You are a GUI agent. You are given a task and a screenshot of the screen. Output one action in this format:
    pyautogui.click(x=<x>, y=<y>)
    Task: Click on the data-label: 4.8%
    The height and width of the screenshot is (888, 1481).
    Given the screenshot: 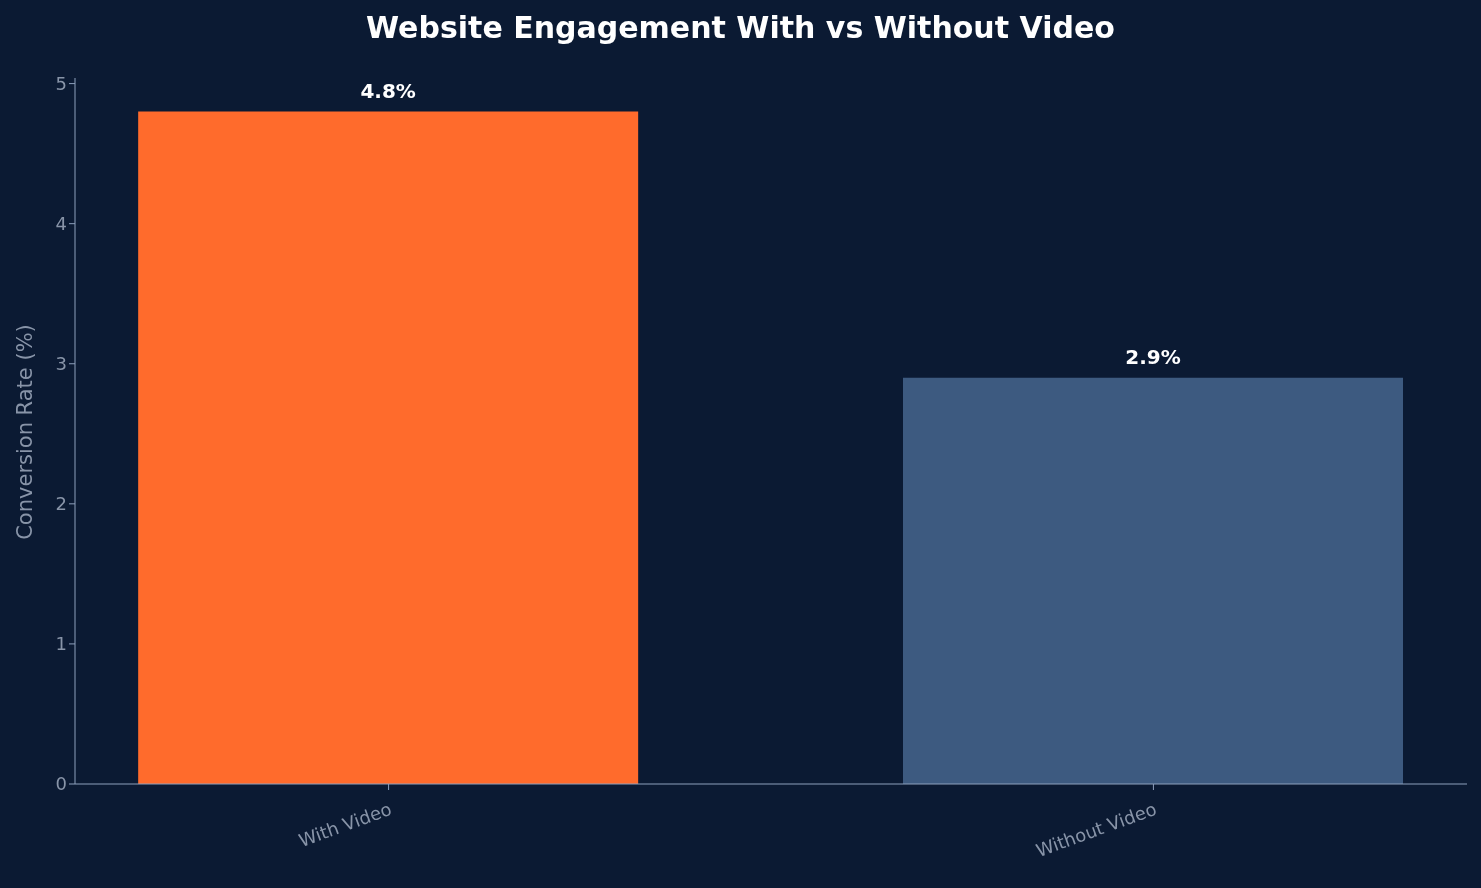 What is the action you would take?
    pyautogui.click(x=388, y=90)
    